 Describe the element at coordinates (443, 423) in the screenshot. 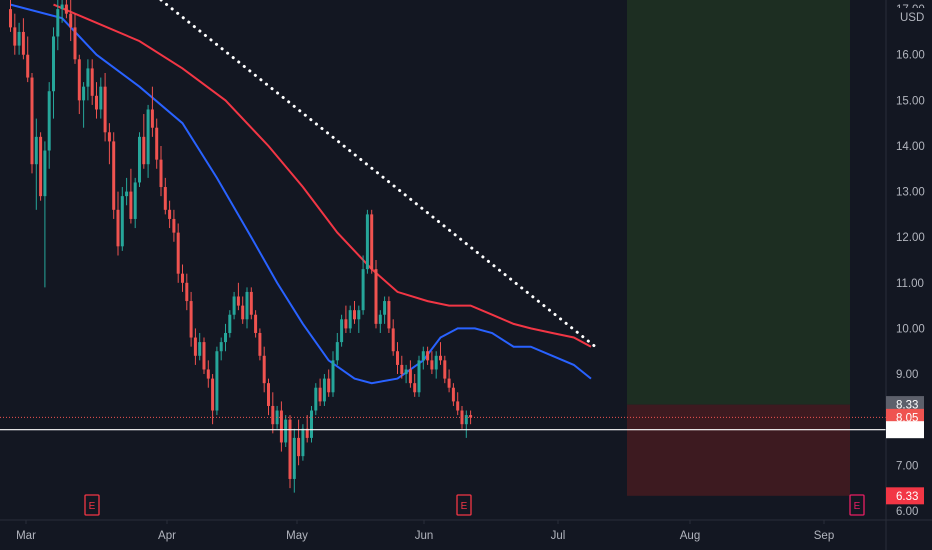

I see `horizontal-lines` at that location.